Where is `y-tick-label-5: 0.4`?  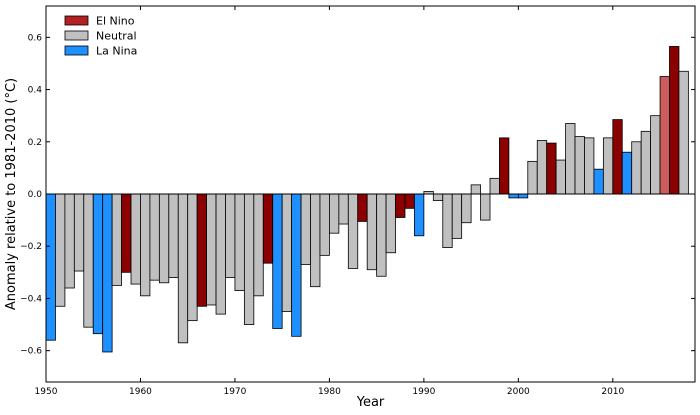
y-tick-label-5: 0.4 is located at coordinates (35, 91).